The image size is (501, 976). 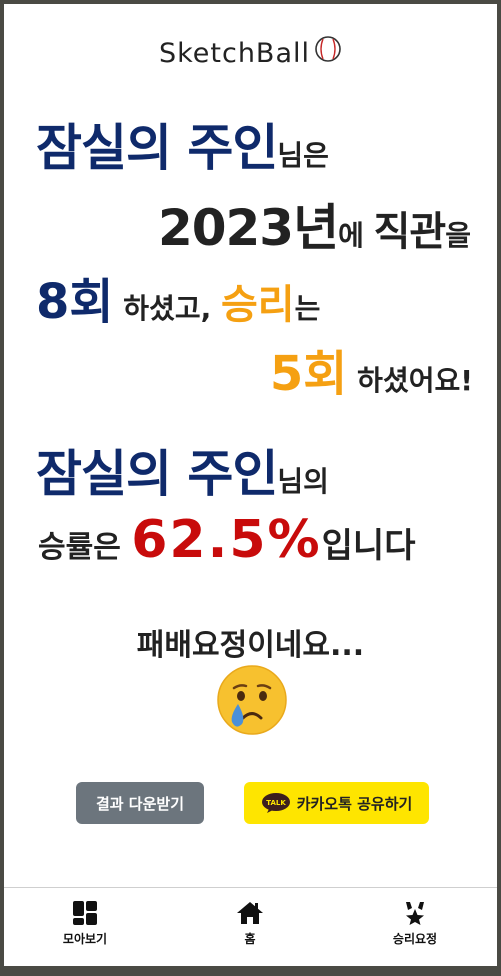 I want to click on suffix-1: 님은, so click(x=303, y=155).